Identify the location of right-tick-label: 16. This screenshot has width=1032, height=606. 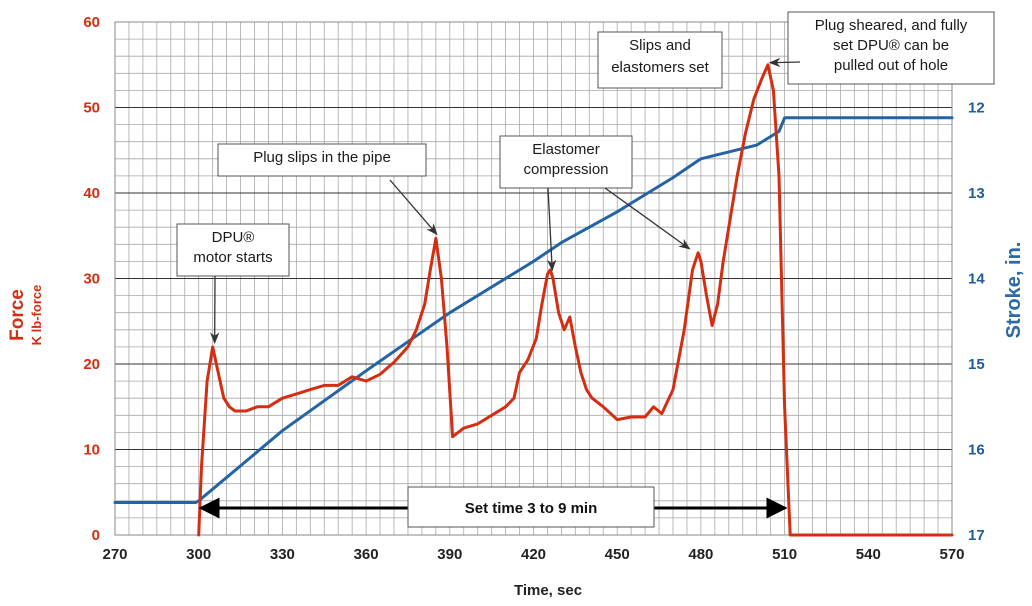
(976, 450).